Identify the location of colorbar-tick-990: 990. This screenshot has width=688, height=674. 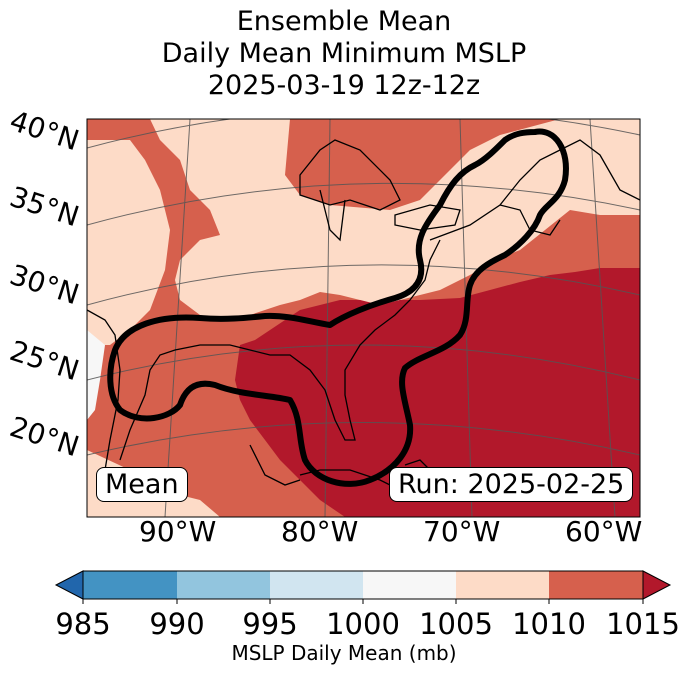
(177, 624).